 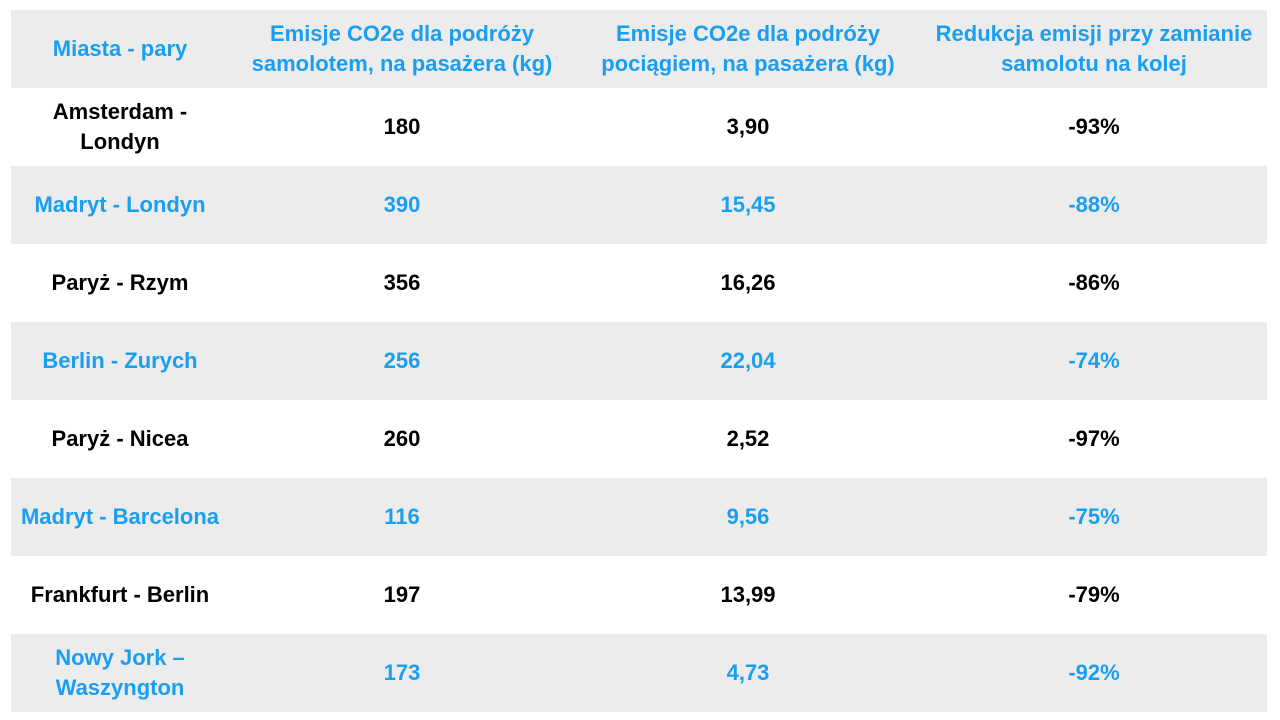 I want to click on table-row: Frankfurt - Berlin 197 13,99 -79%, so click(x=639, y=595).